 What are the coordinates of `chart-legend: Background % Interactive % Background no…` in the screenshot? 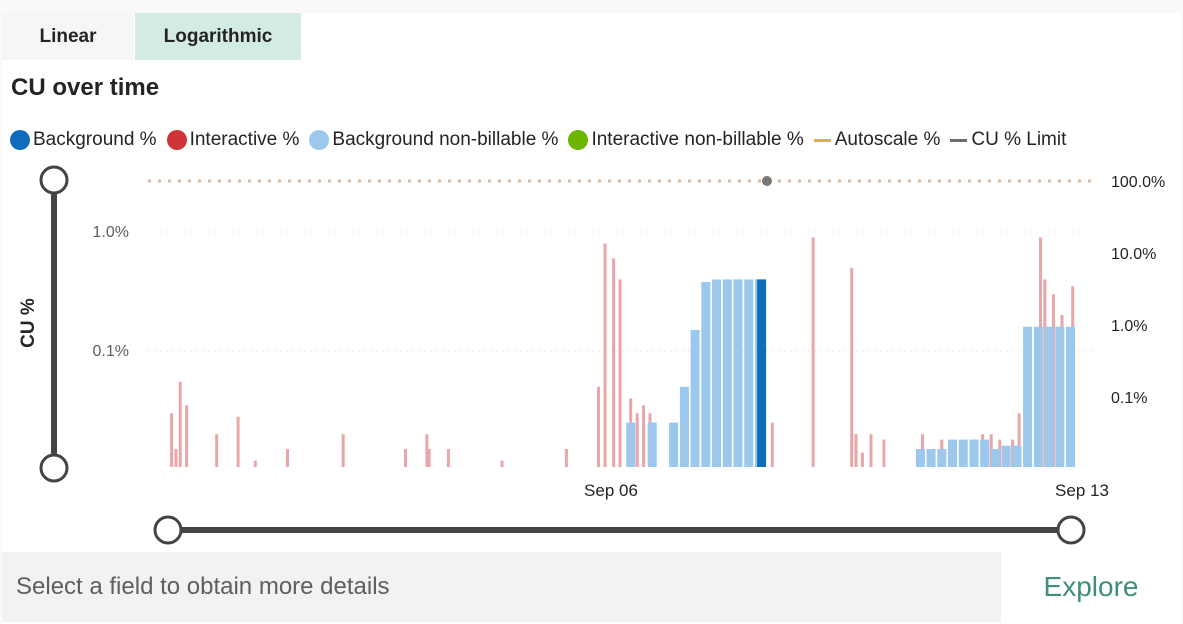 It's located at (543, 140).